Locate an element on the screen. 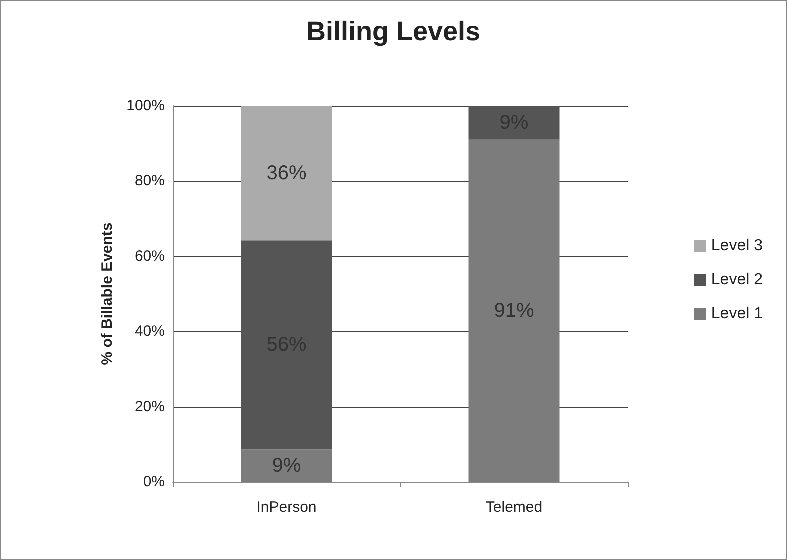 The image size is (787, 560). y-tick-label: 20% is located at coordinates (149, 407).